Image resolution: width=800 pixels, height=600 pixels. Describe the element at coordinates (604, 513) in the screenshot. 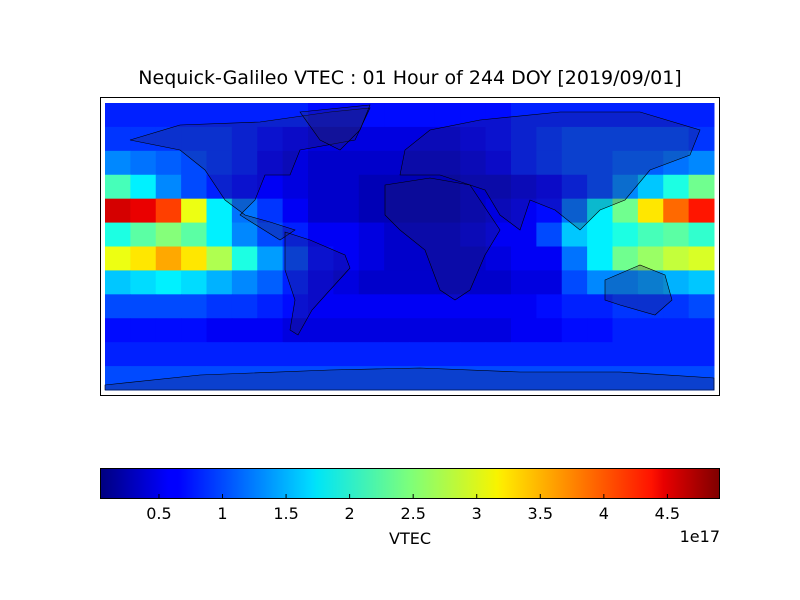

I see `colorbar-tick-label: 4` at that location.